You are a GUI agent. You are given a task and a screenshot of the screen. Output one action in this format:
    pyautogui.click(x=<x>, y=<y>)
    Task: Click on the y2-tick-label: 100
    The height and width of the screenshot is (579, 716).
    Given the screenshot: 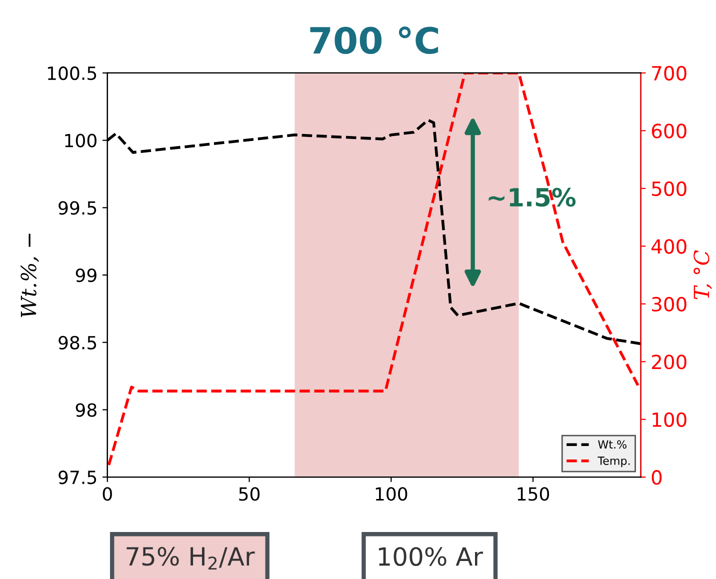 What is the action you would take?
    pyautogui.click(x=669, y=420)
    